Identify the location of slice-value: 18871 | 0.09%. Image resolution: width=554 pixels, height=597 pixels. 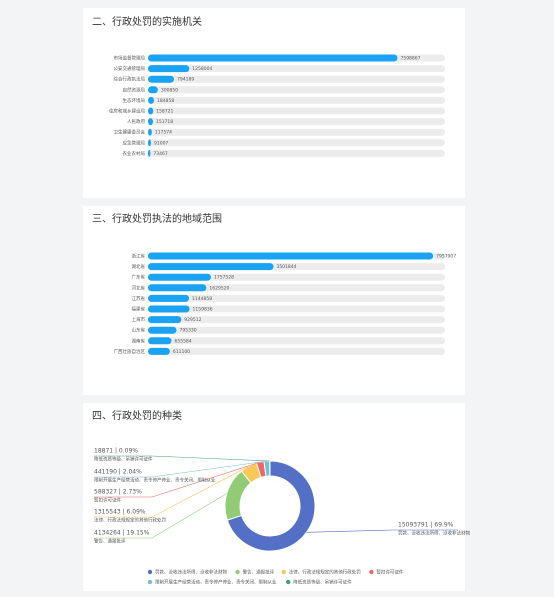
(116, 451).